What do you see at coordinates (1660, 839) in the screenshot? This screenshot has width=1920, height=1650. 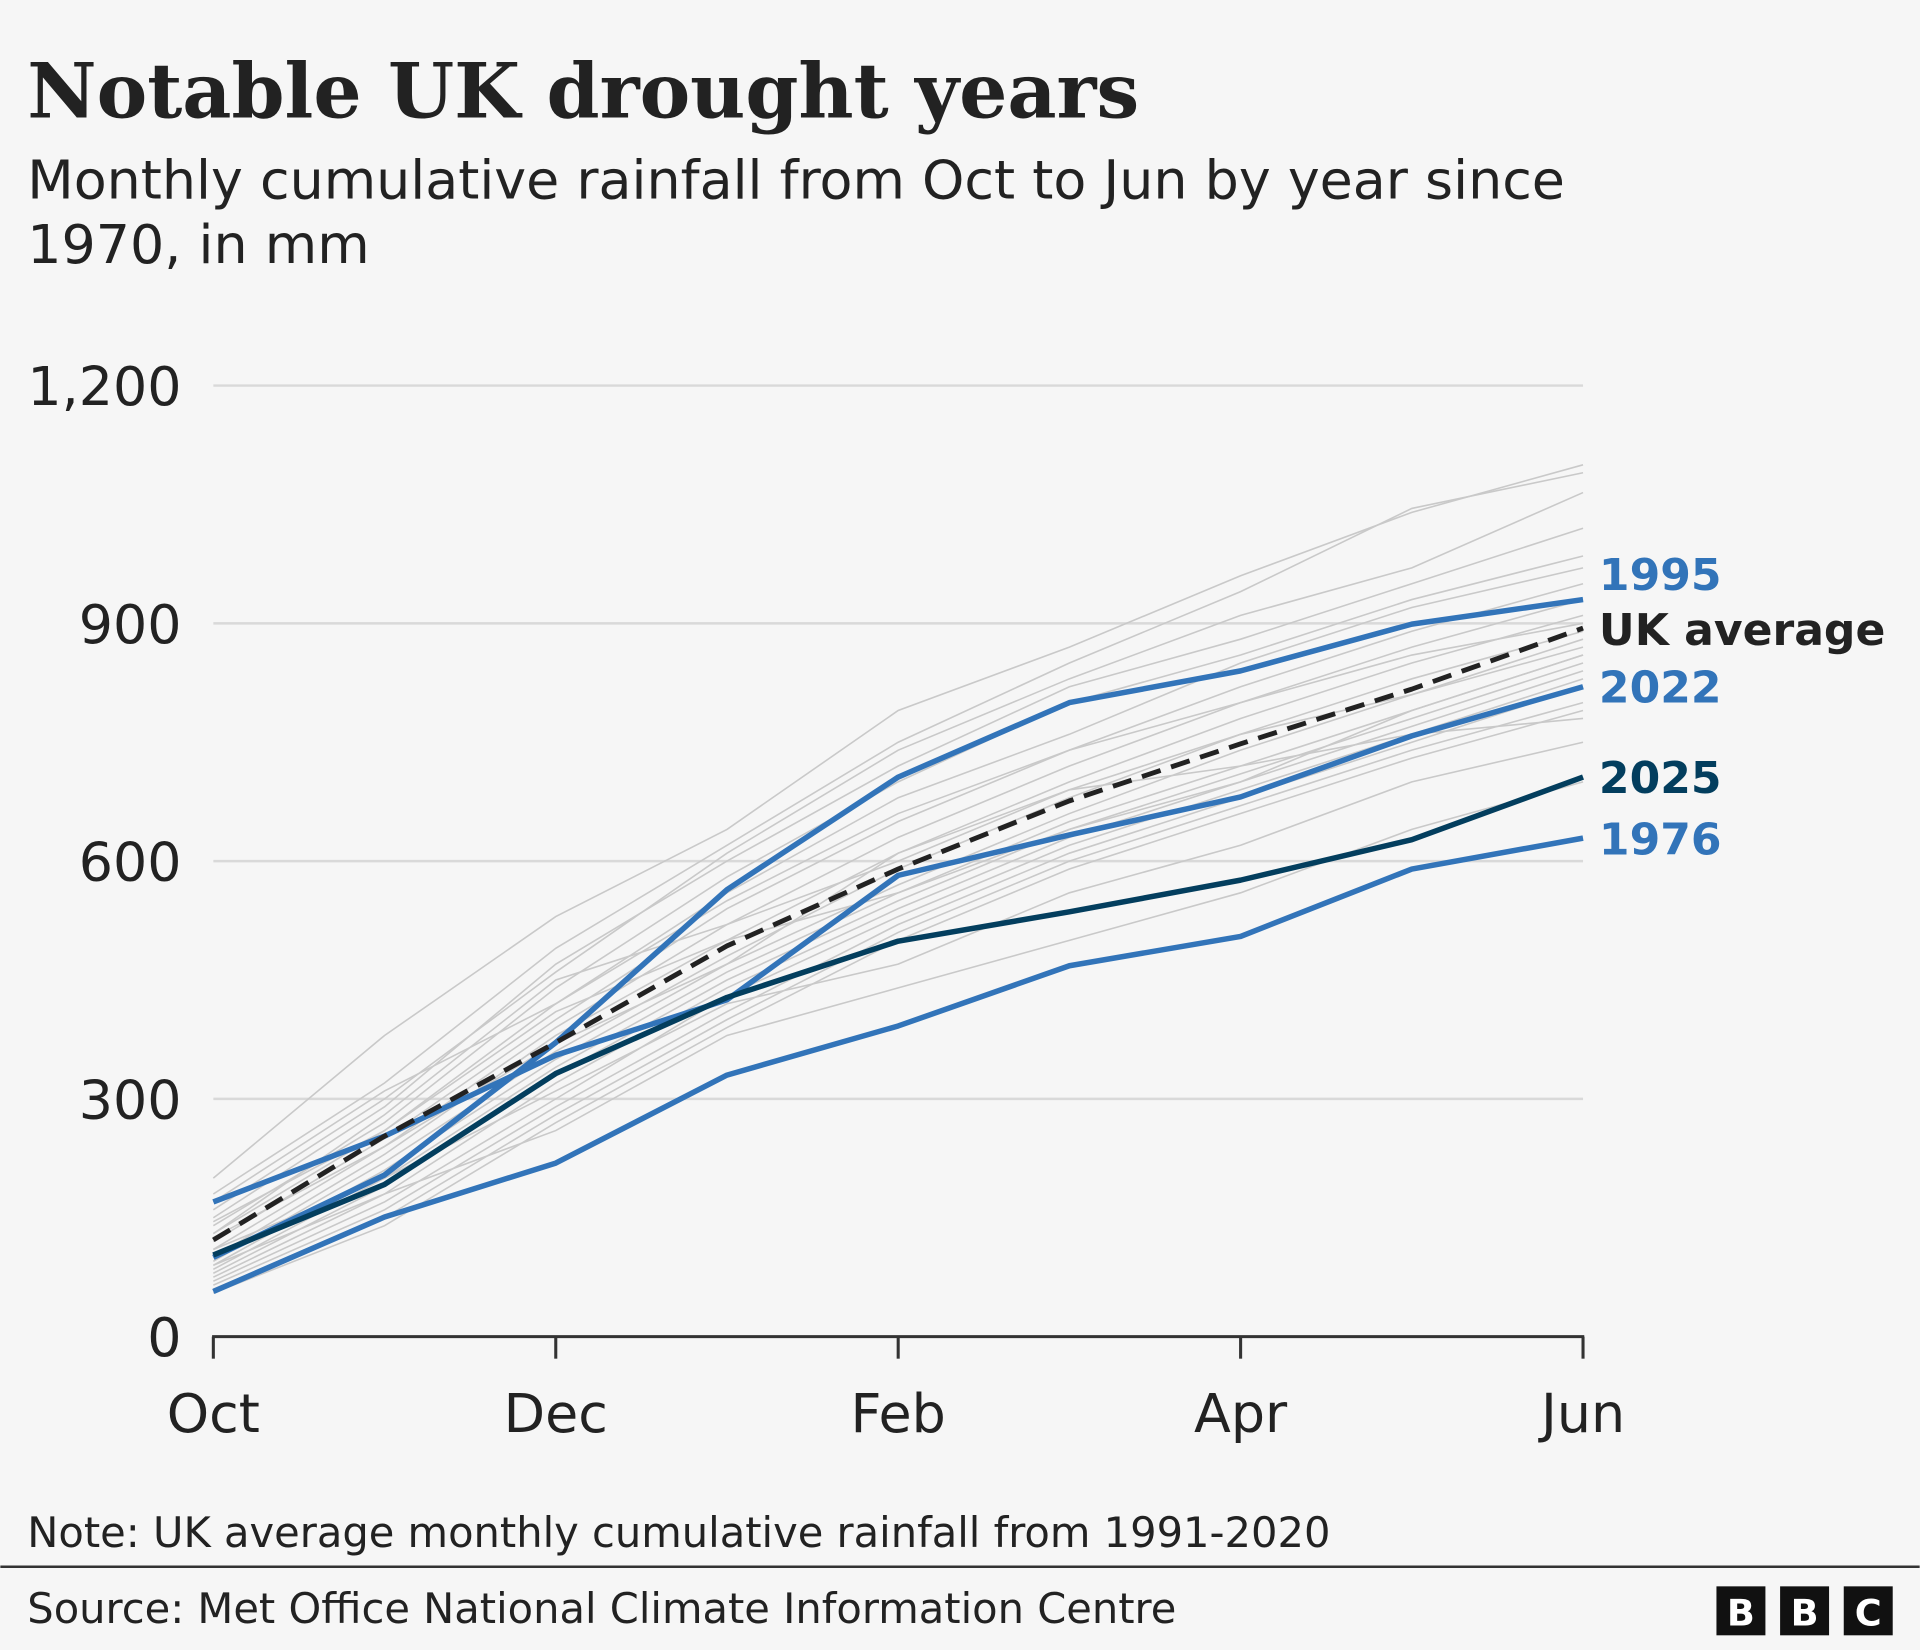 I see `series-label: 1976` at bounding box center [1660, 839].